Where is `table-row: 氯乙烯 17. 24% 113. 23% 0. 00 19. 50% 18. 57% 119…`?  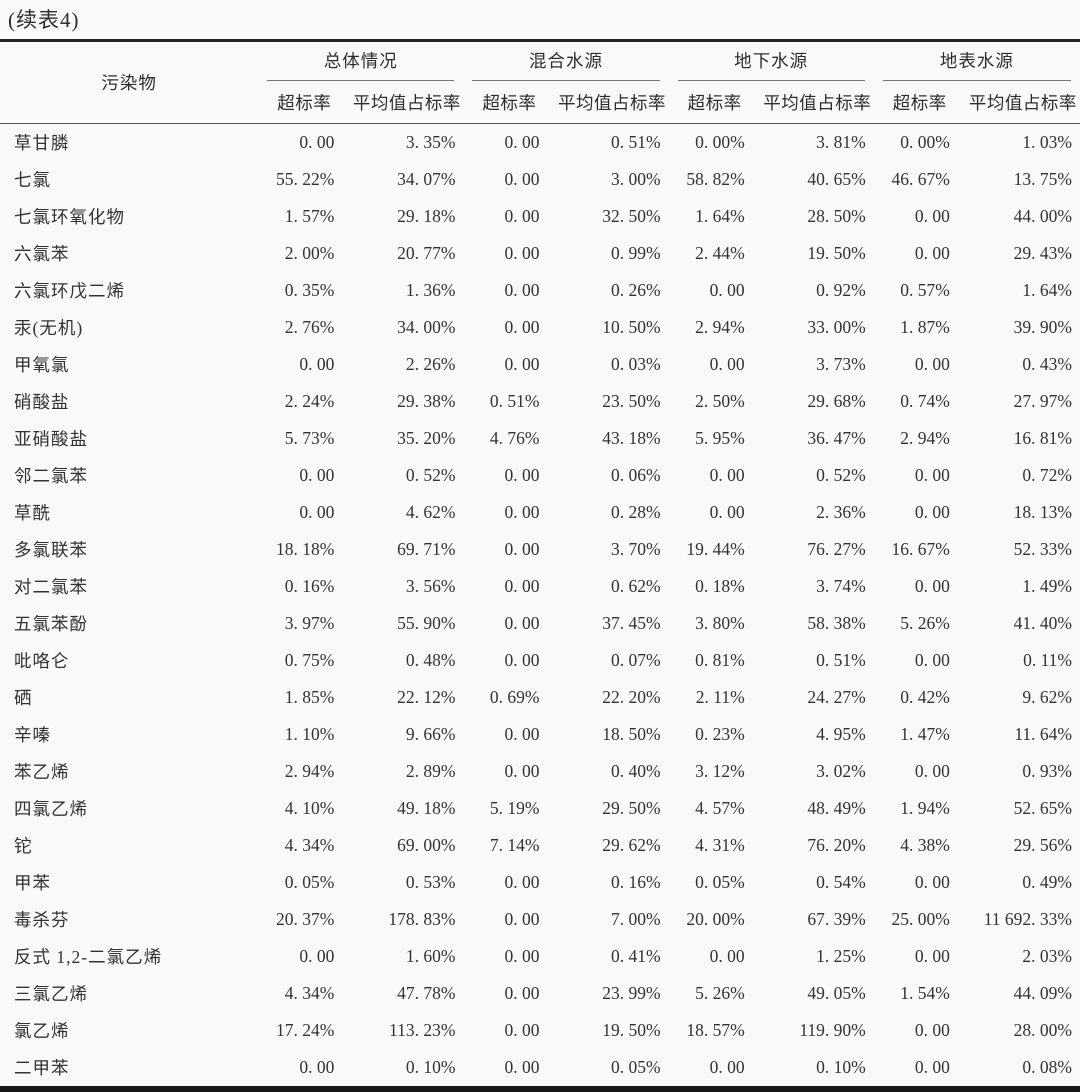
table-row: 氯乙烯 17. 24% 113. 23% 0. 00 19. 50% 18. 57% 119… is located at coordinates (540, 1030).